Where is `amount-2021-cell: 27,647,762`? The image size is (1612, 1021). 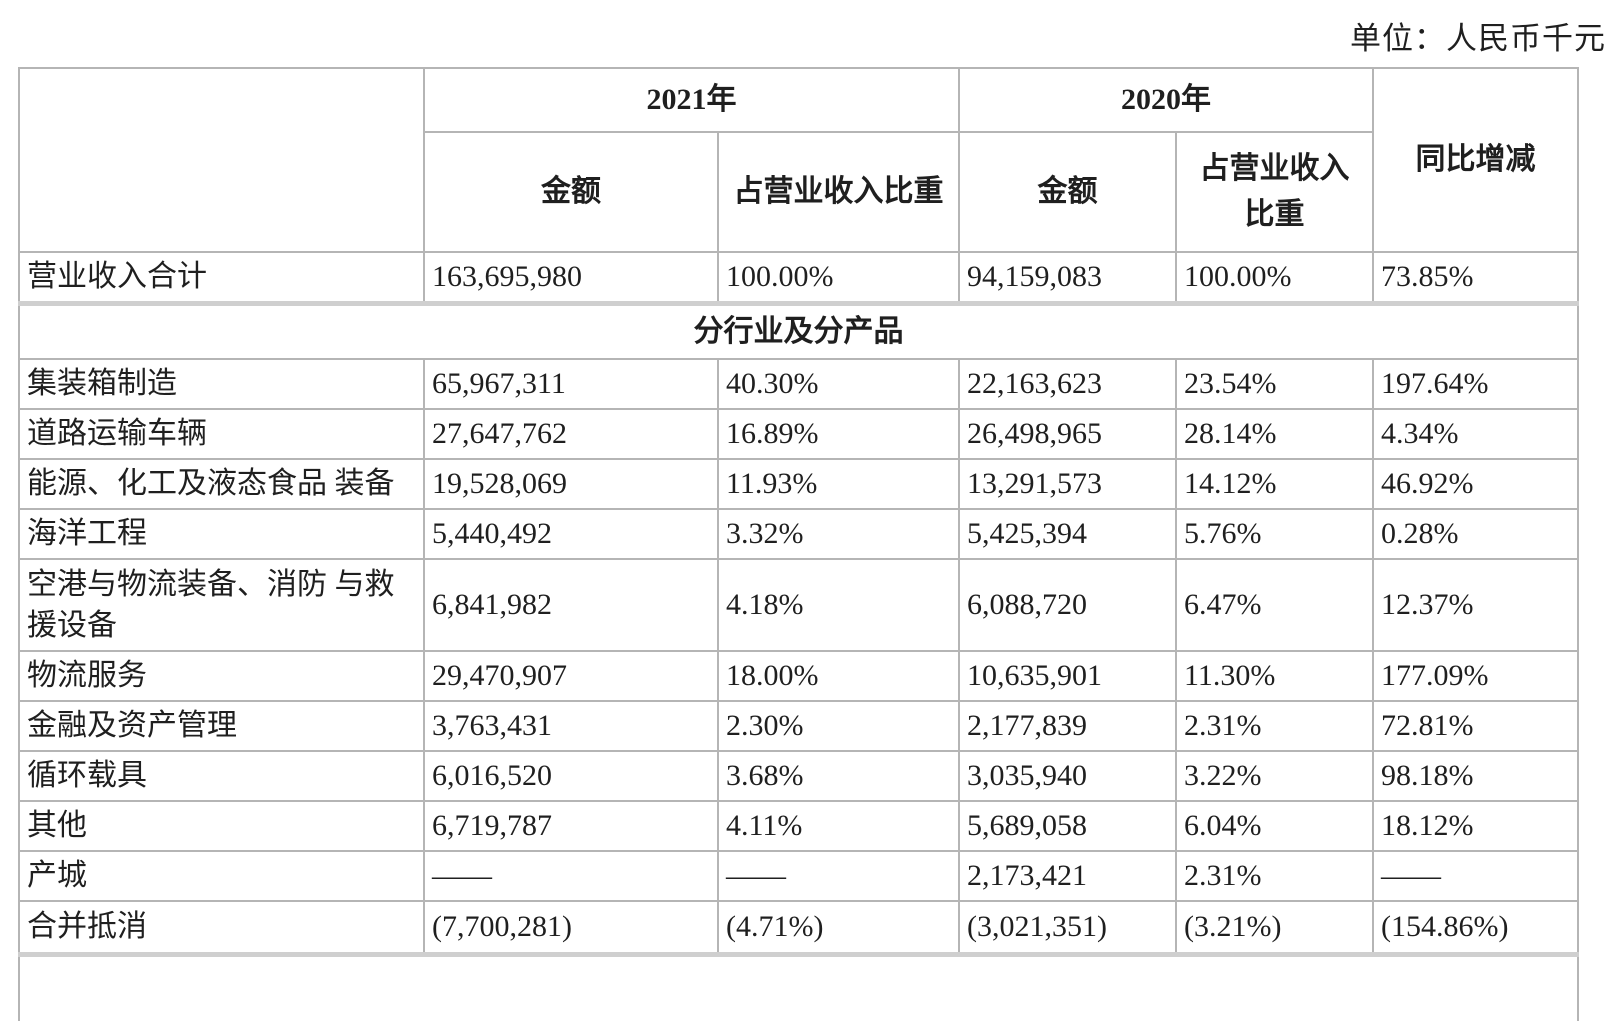 amount-2021-cell: 27,647,762 is located at coordinates (571, 434).